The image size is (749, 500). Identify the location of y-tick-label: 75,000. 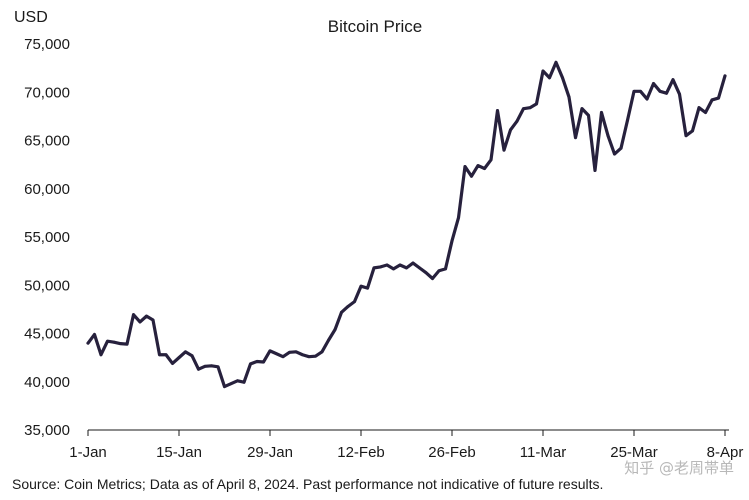
(47, 44).